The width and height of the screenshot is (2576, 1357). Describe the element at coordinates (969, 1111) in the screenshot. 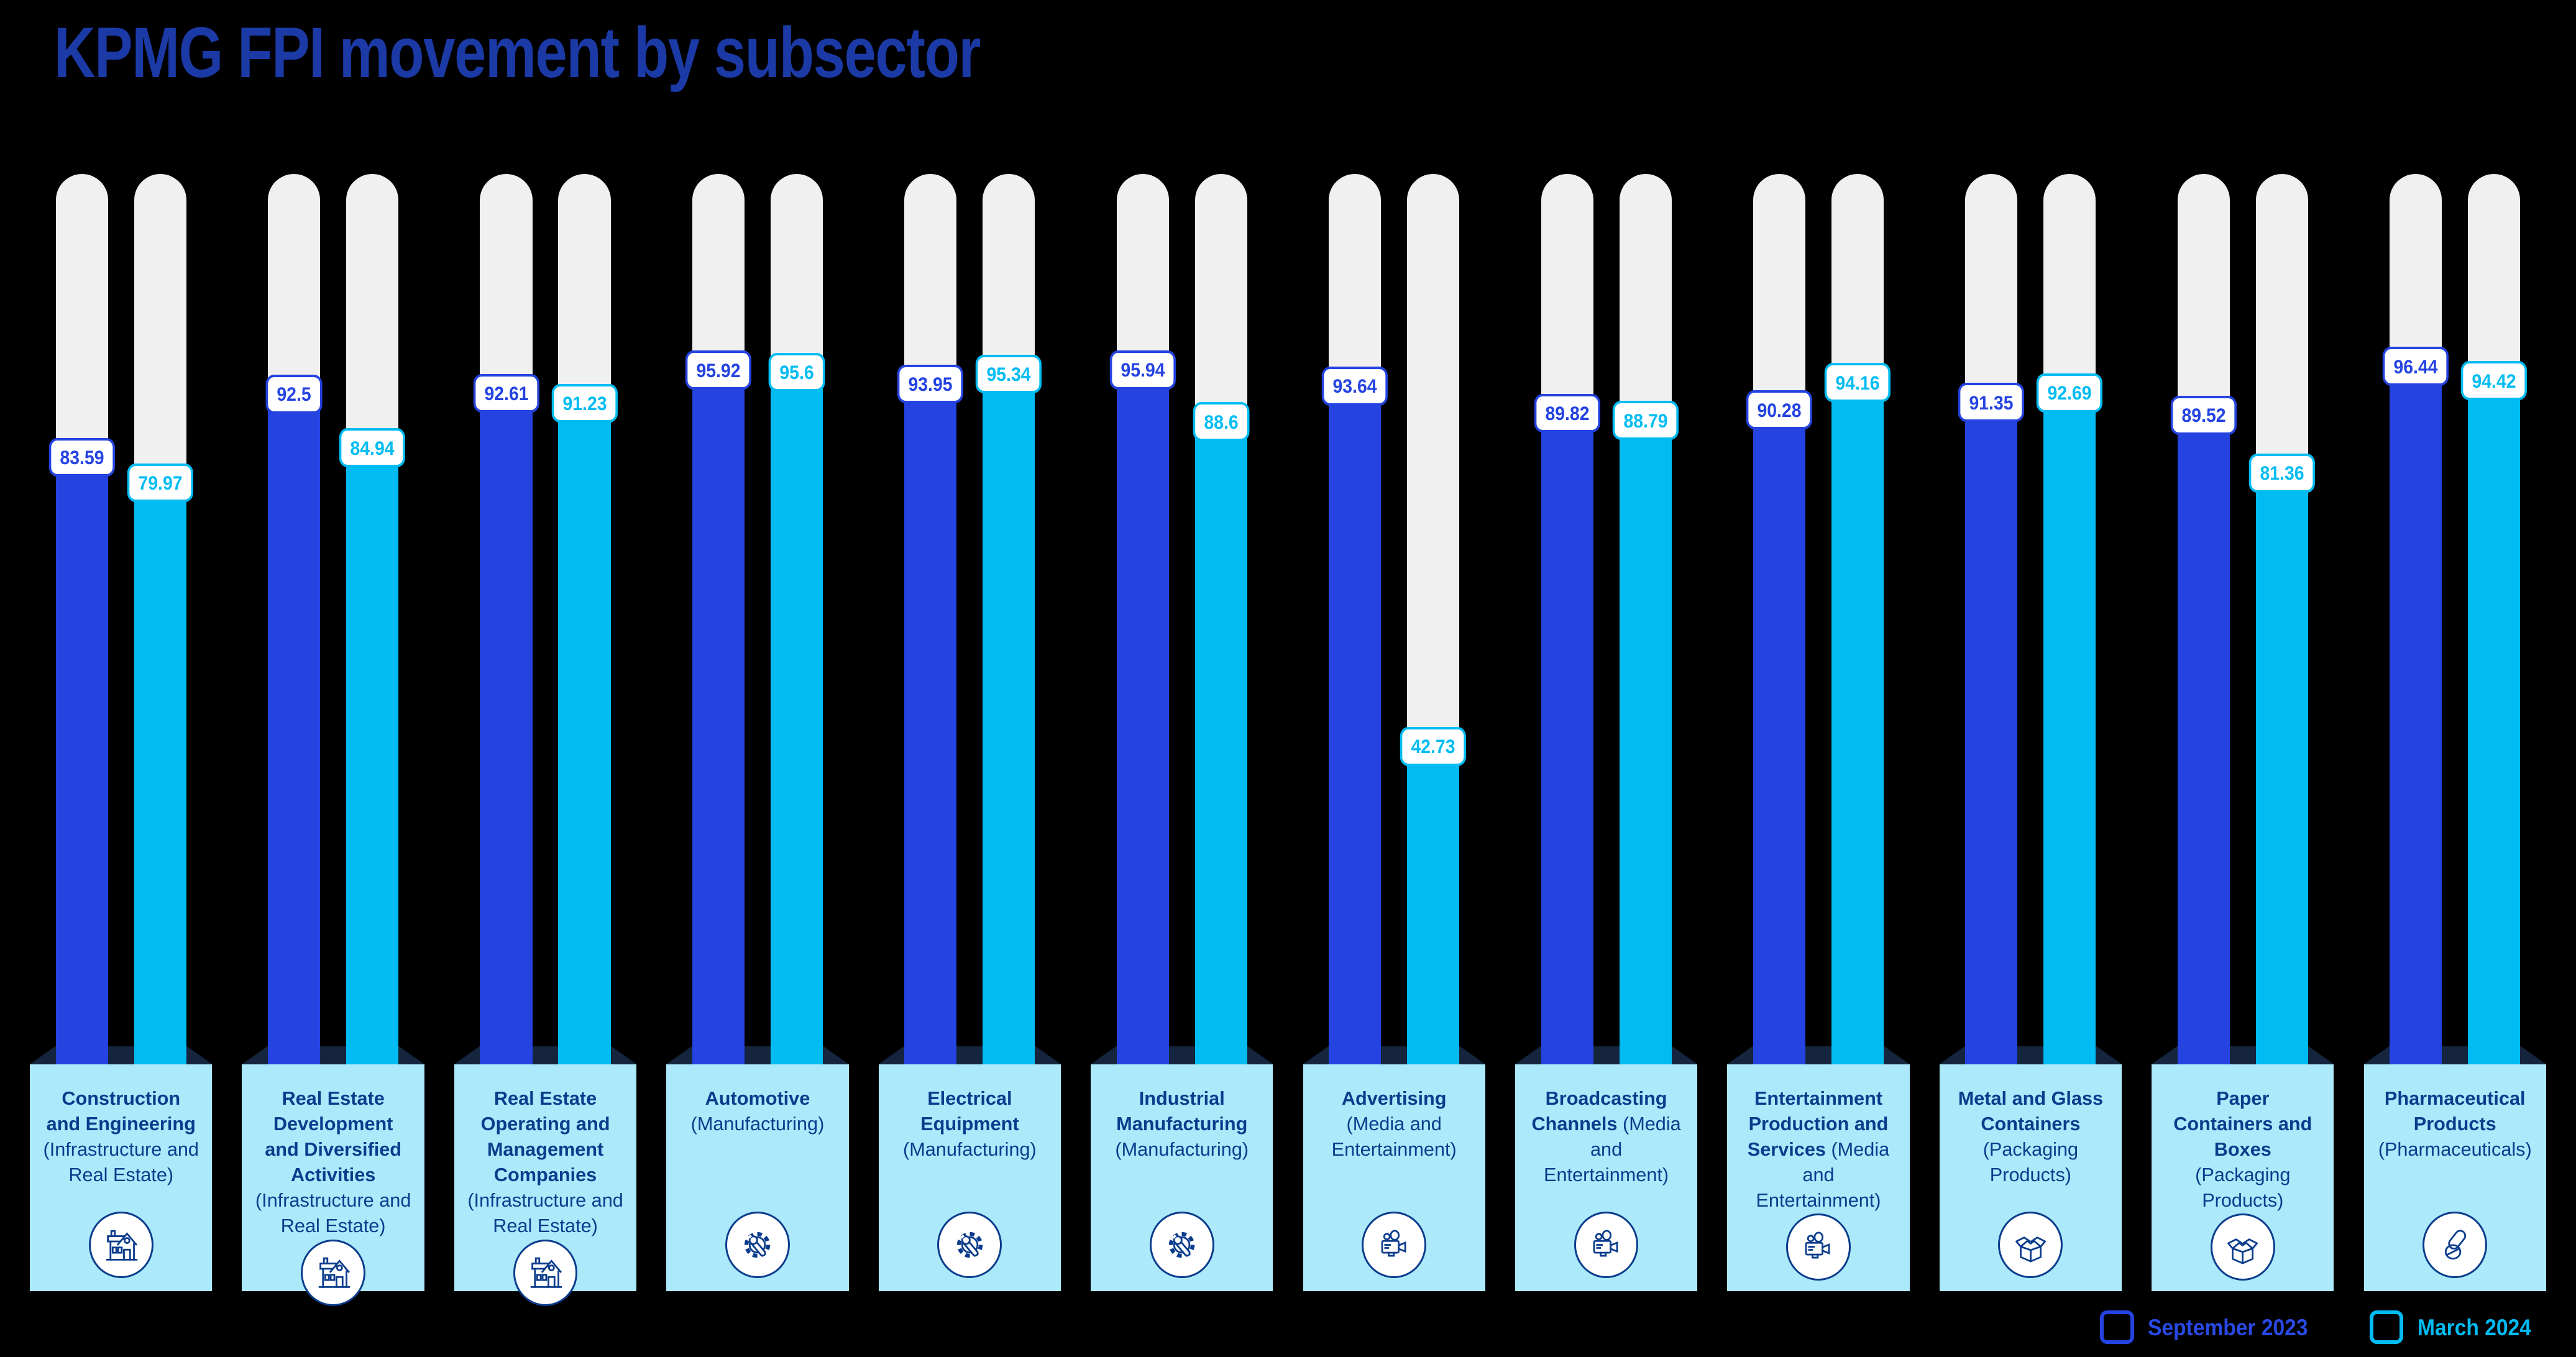

I see `subsector-name: Electrical Equipment` at that location.